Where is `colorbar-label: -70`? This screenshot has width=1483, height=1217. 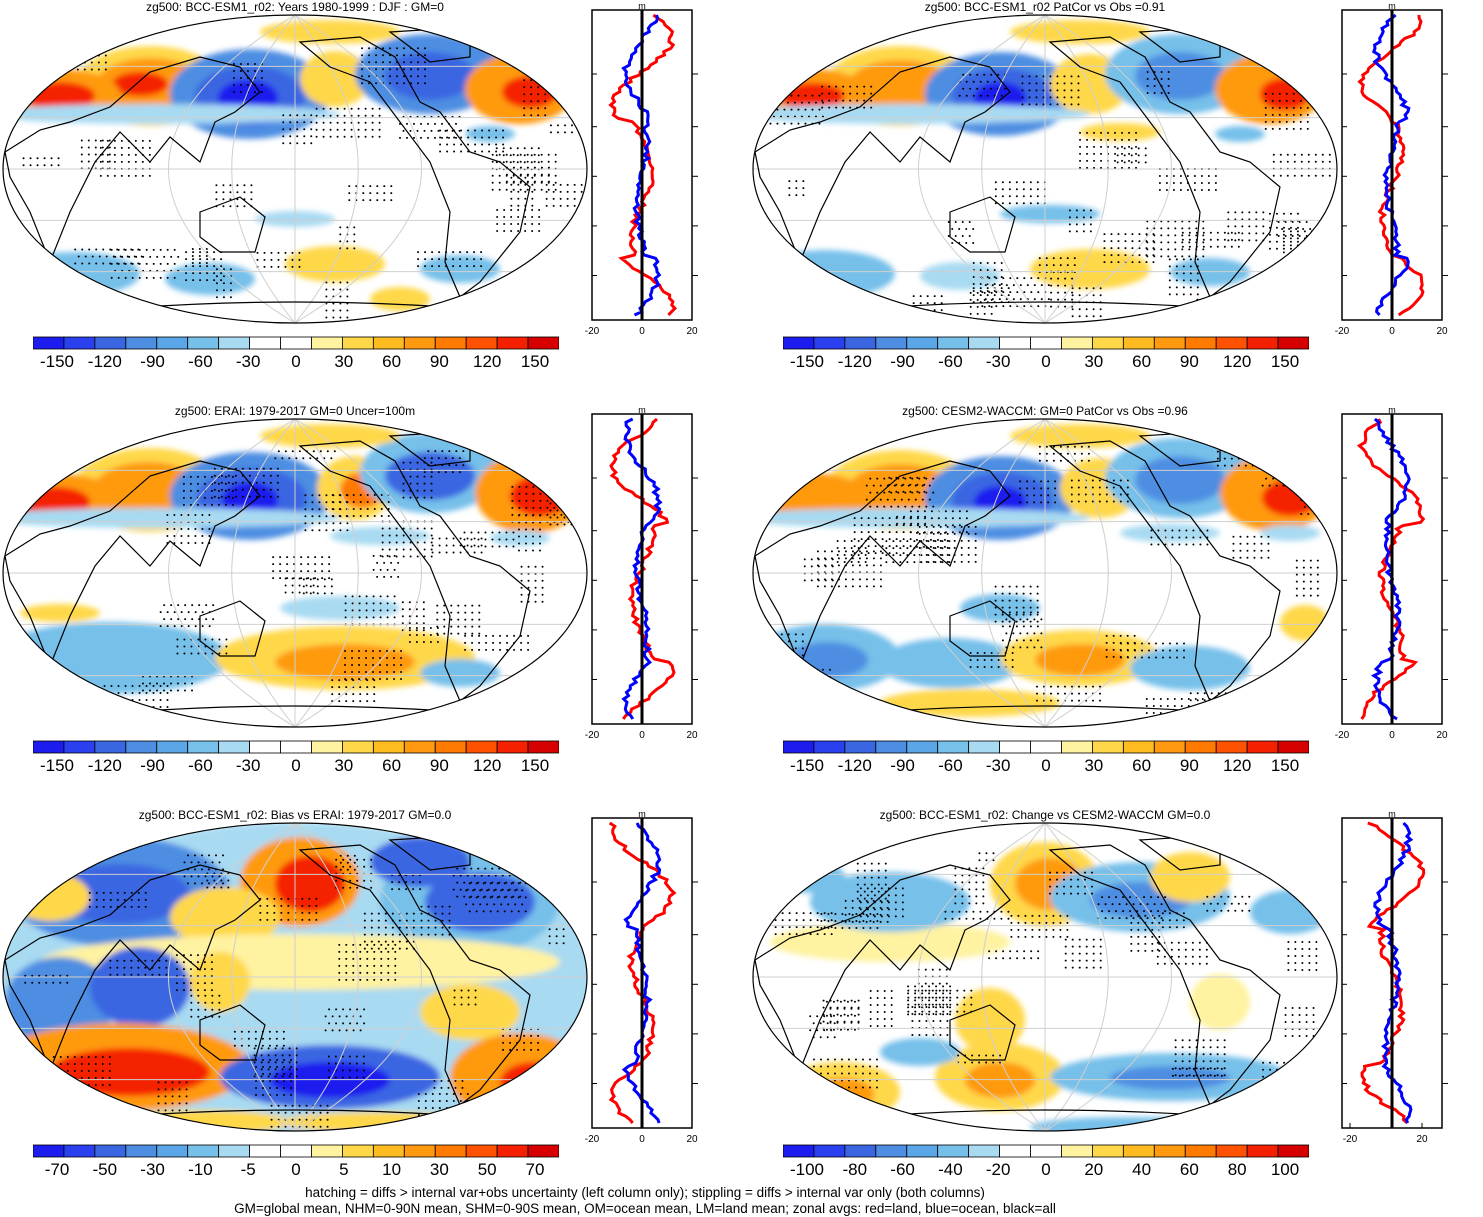 colorbar-label: -70 is located at coordinates (57, 1169).